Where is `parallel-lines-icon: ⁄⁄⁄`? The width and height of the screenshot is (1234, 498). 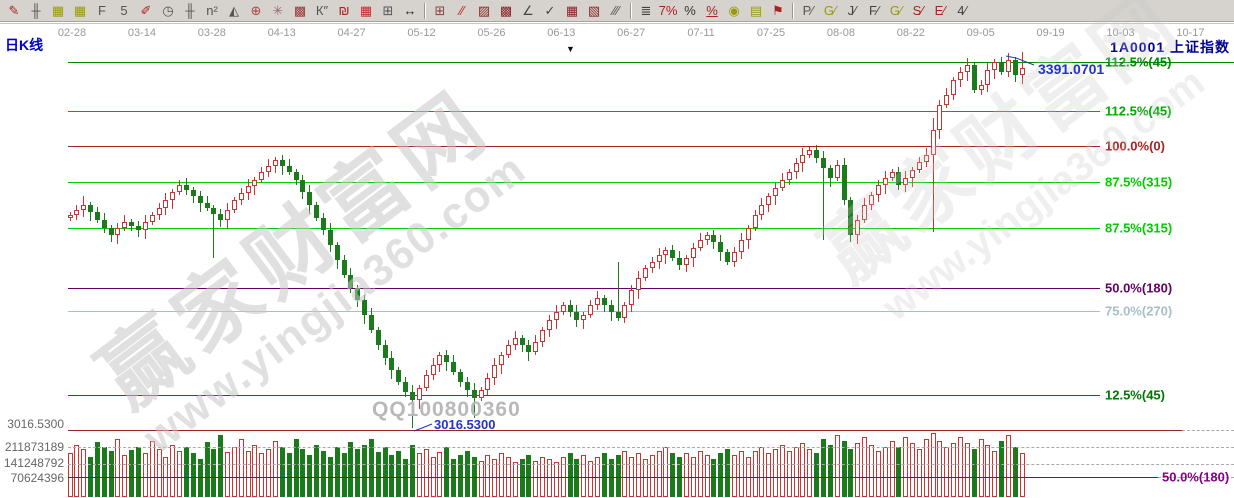 parallel-lines-icon: ⁄⁄⁄ is located at coordinates (616, 10).